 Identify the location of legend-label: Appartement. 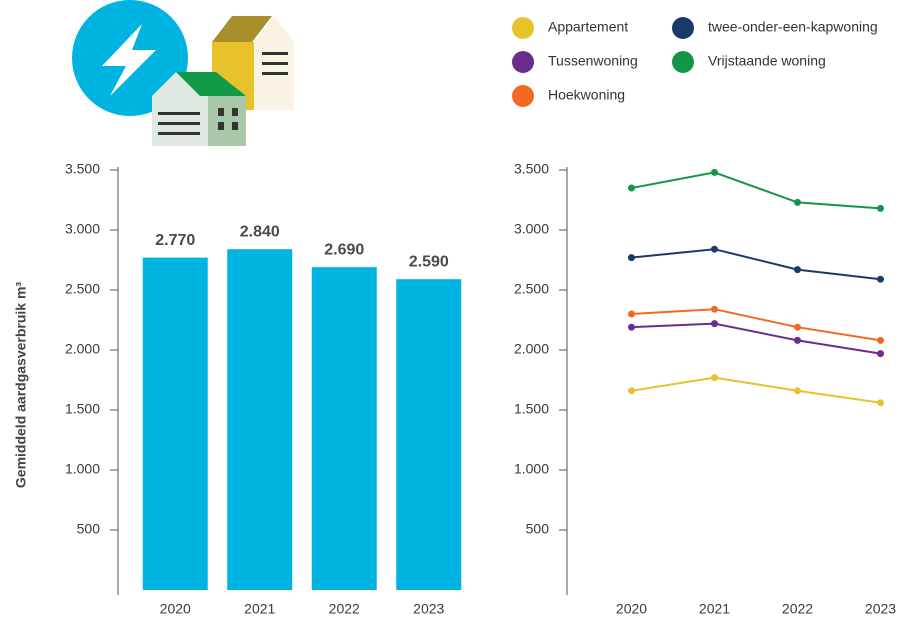
(588, 27).